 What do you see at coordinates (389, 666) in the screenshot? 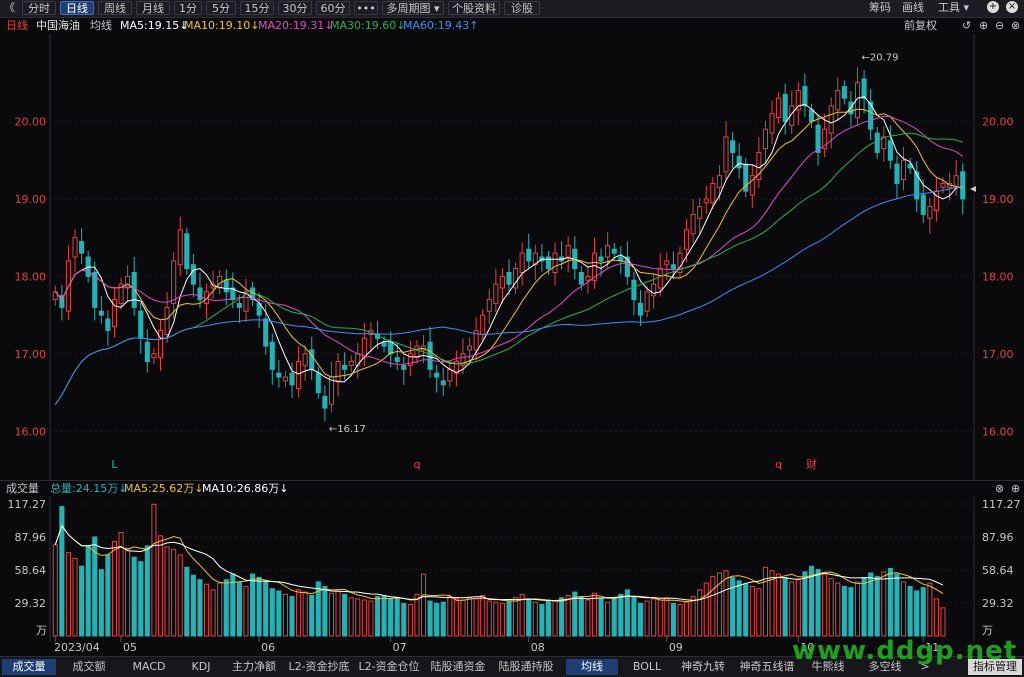
I see `indicator-tab-6: L2-资金仓位` at bounding box center [389, 666].